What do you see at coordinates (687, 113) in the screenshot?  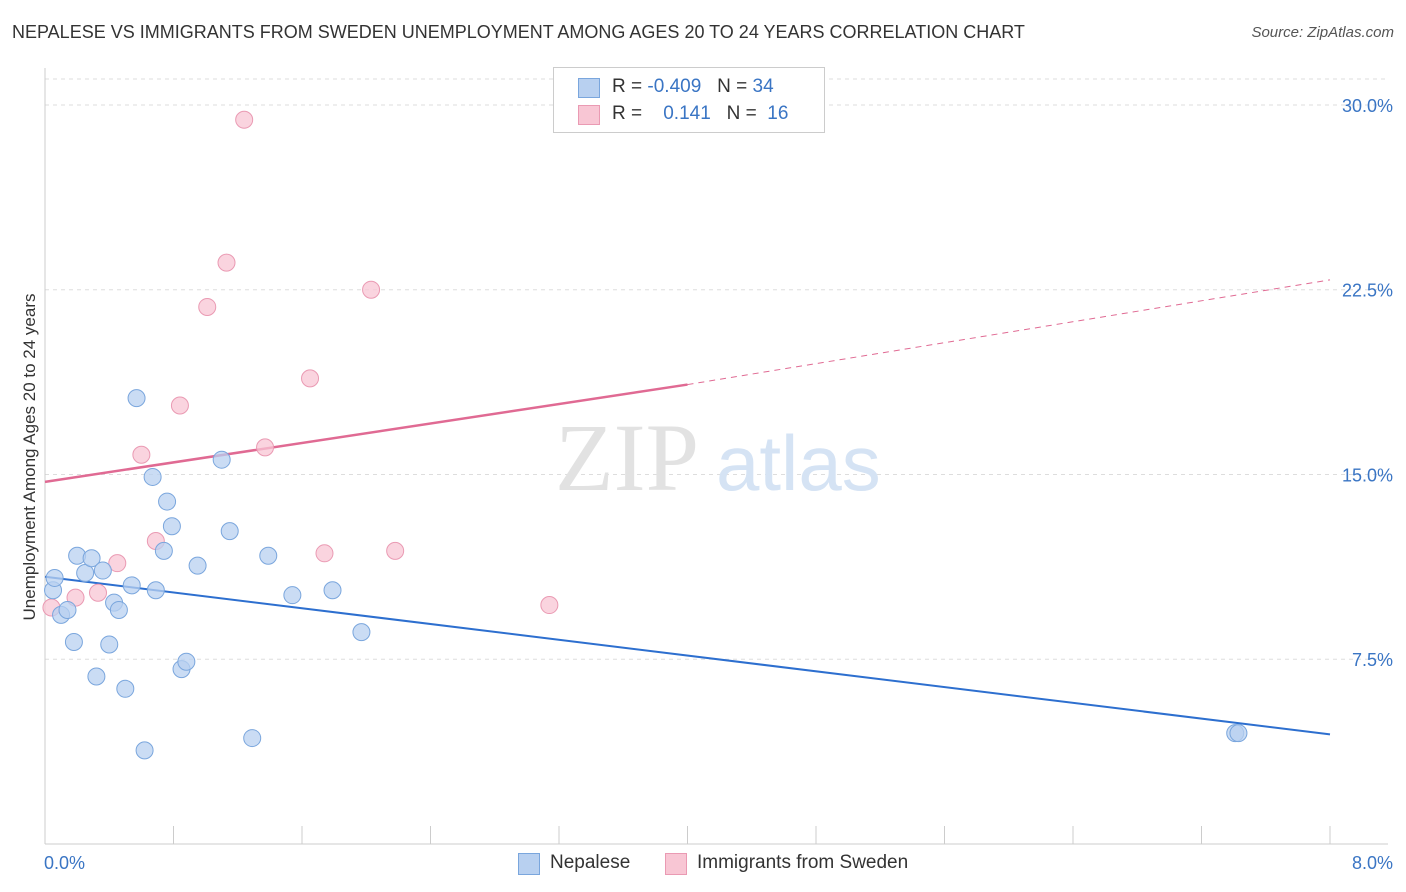 I see `r-value-sweden: 0.141` at bounding box center [687, 113].